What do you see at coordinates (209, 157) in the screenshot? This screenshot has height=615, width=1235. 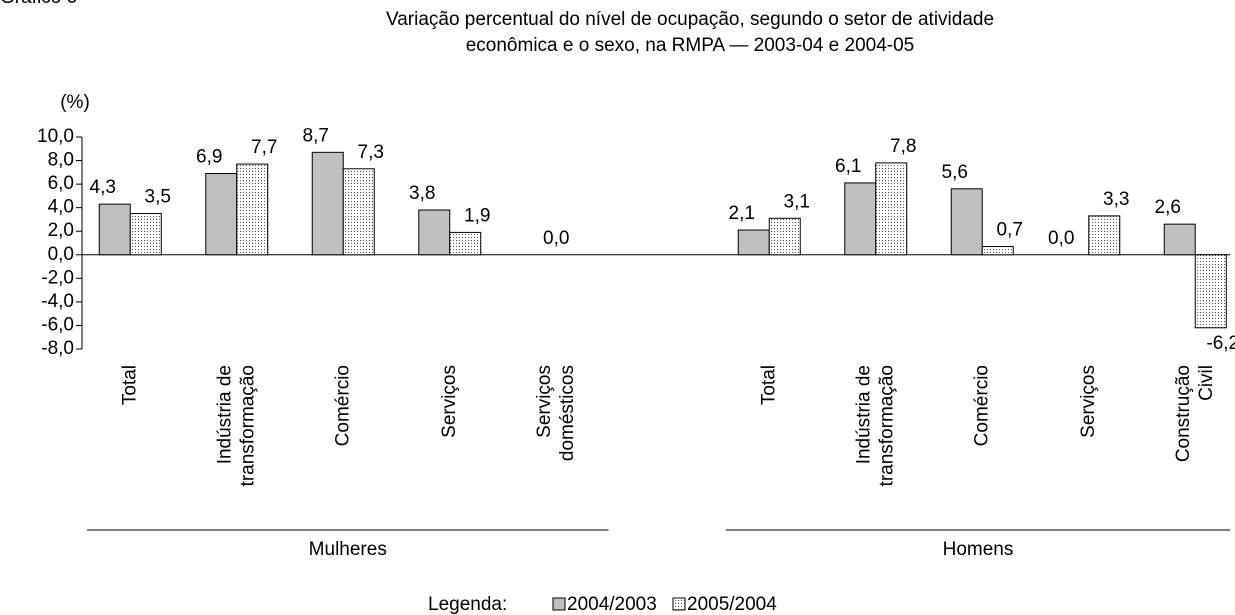 I see `value-label: 6,9` at bounding box center [209, 157].